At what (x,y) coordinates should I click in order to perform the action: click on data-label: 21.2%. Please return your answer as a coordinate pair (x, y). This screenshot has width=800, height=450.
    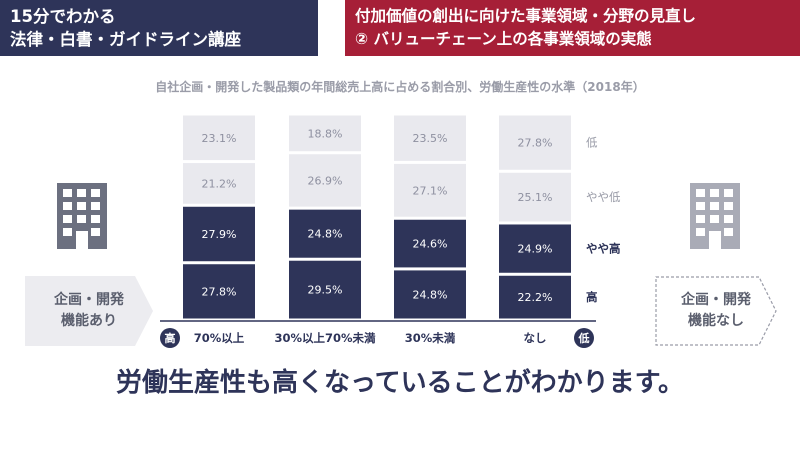
    Looking at the image, I should click on (219, 183).